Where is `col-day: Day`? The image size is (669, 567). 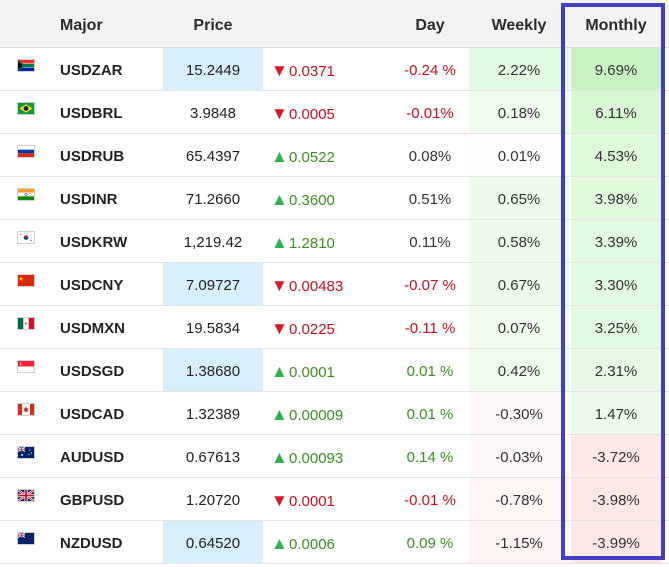
col-day: Day is located at coordinates (430, 25).